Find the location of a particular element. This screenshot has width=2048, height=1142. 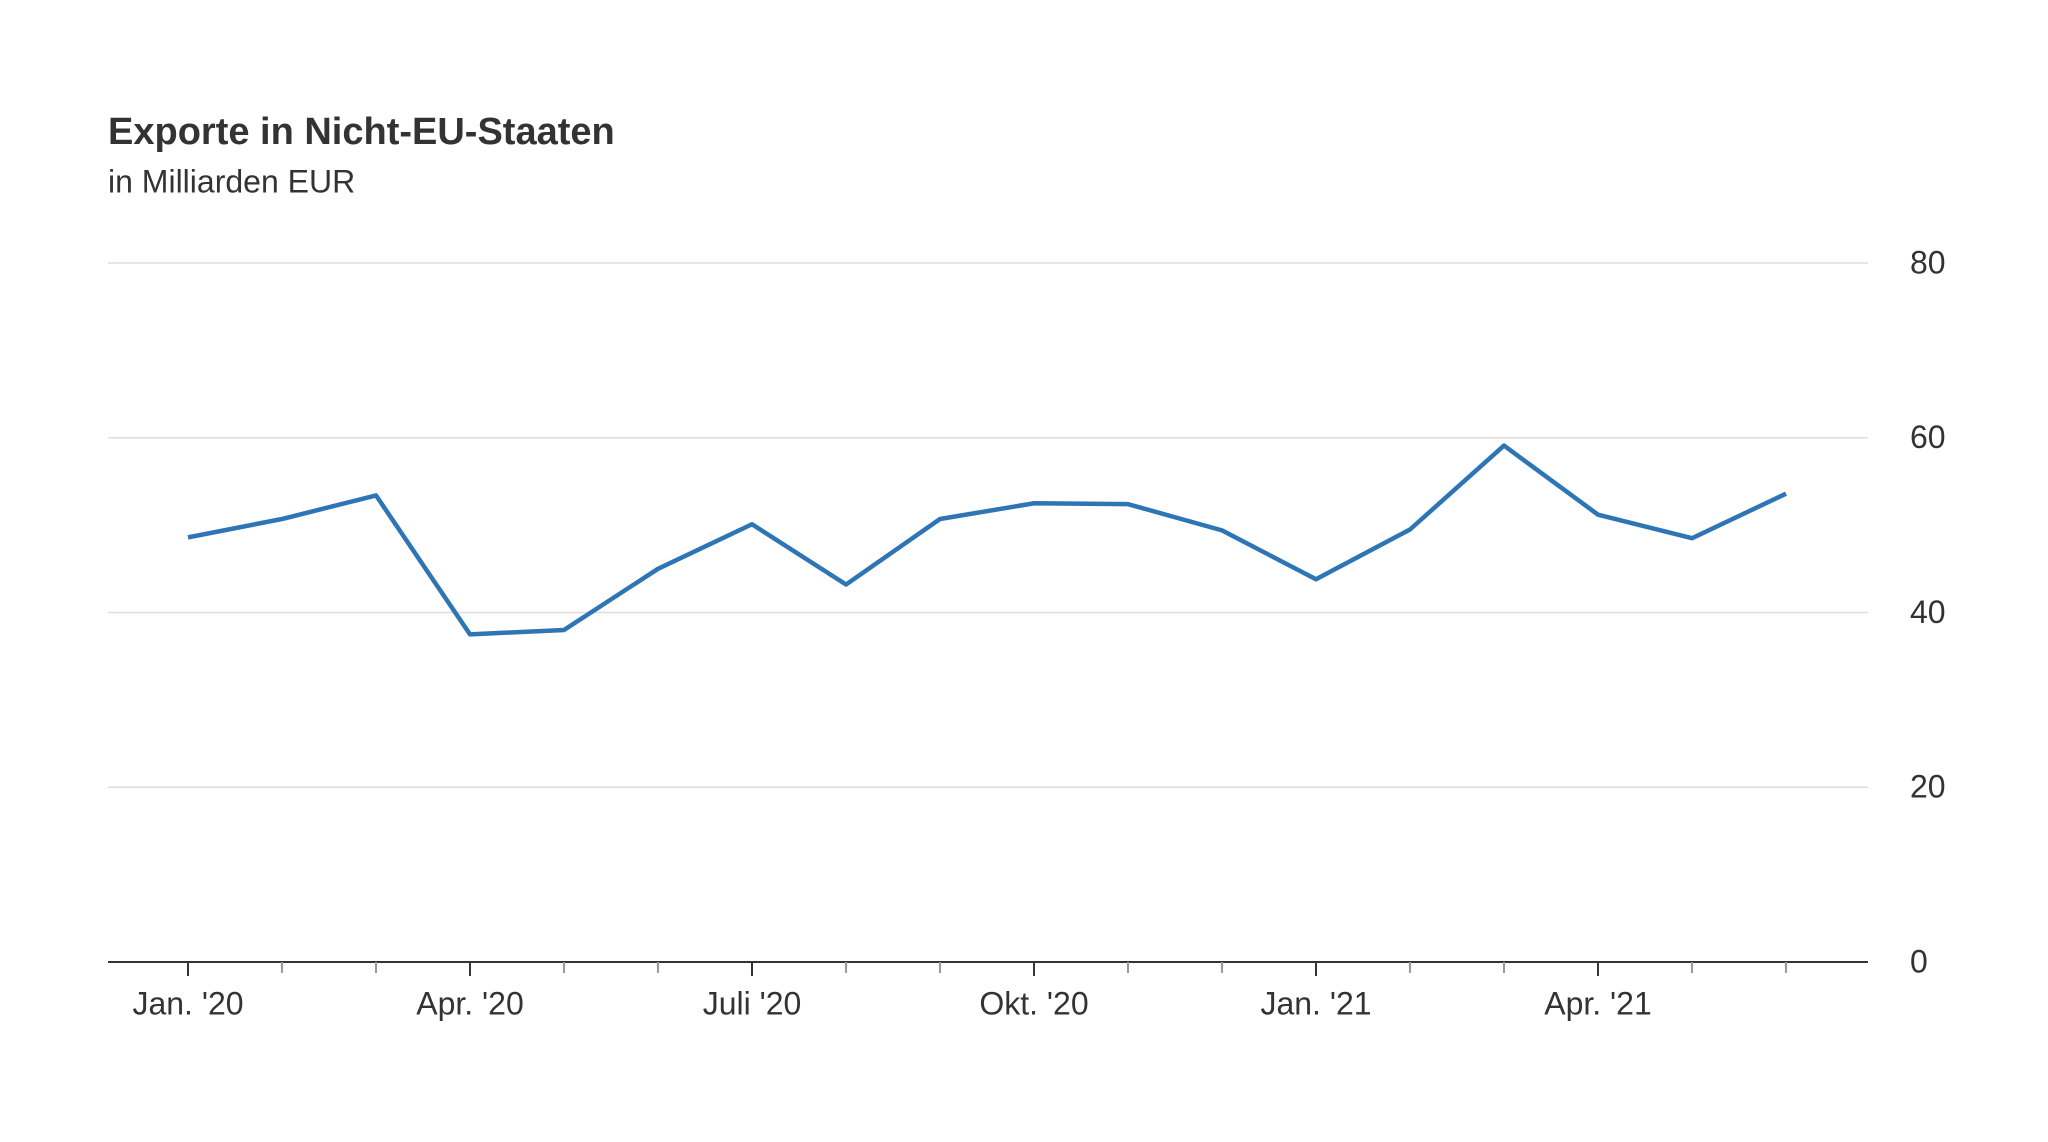

y-tick-label: 0 is located at coordinates (1919, 961).